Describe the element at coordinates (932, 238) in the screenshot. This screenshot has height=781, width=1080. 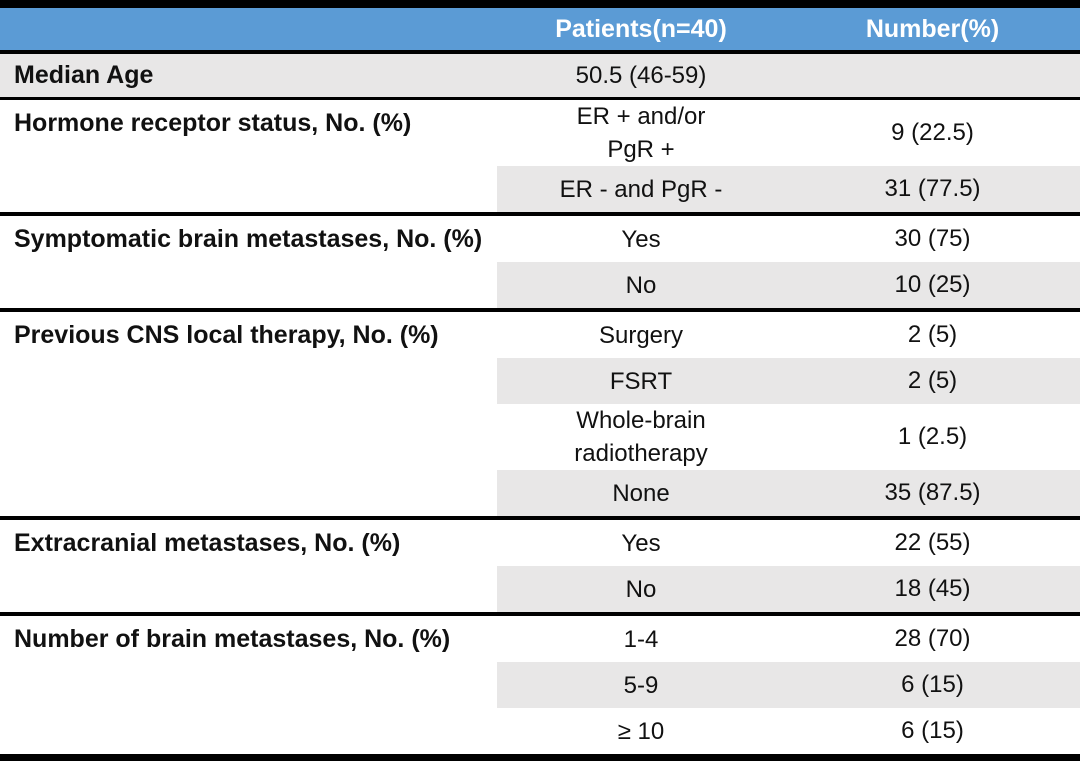
I see `cell-number: 30 (75)` at that location.